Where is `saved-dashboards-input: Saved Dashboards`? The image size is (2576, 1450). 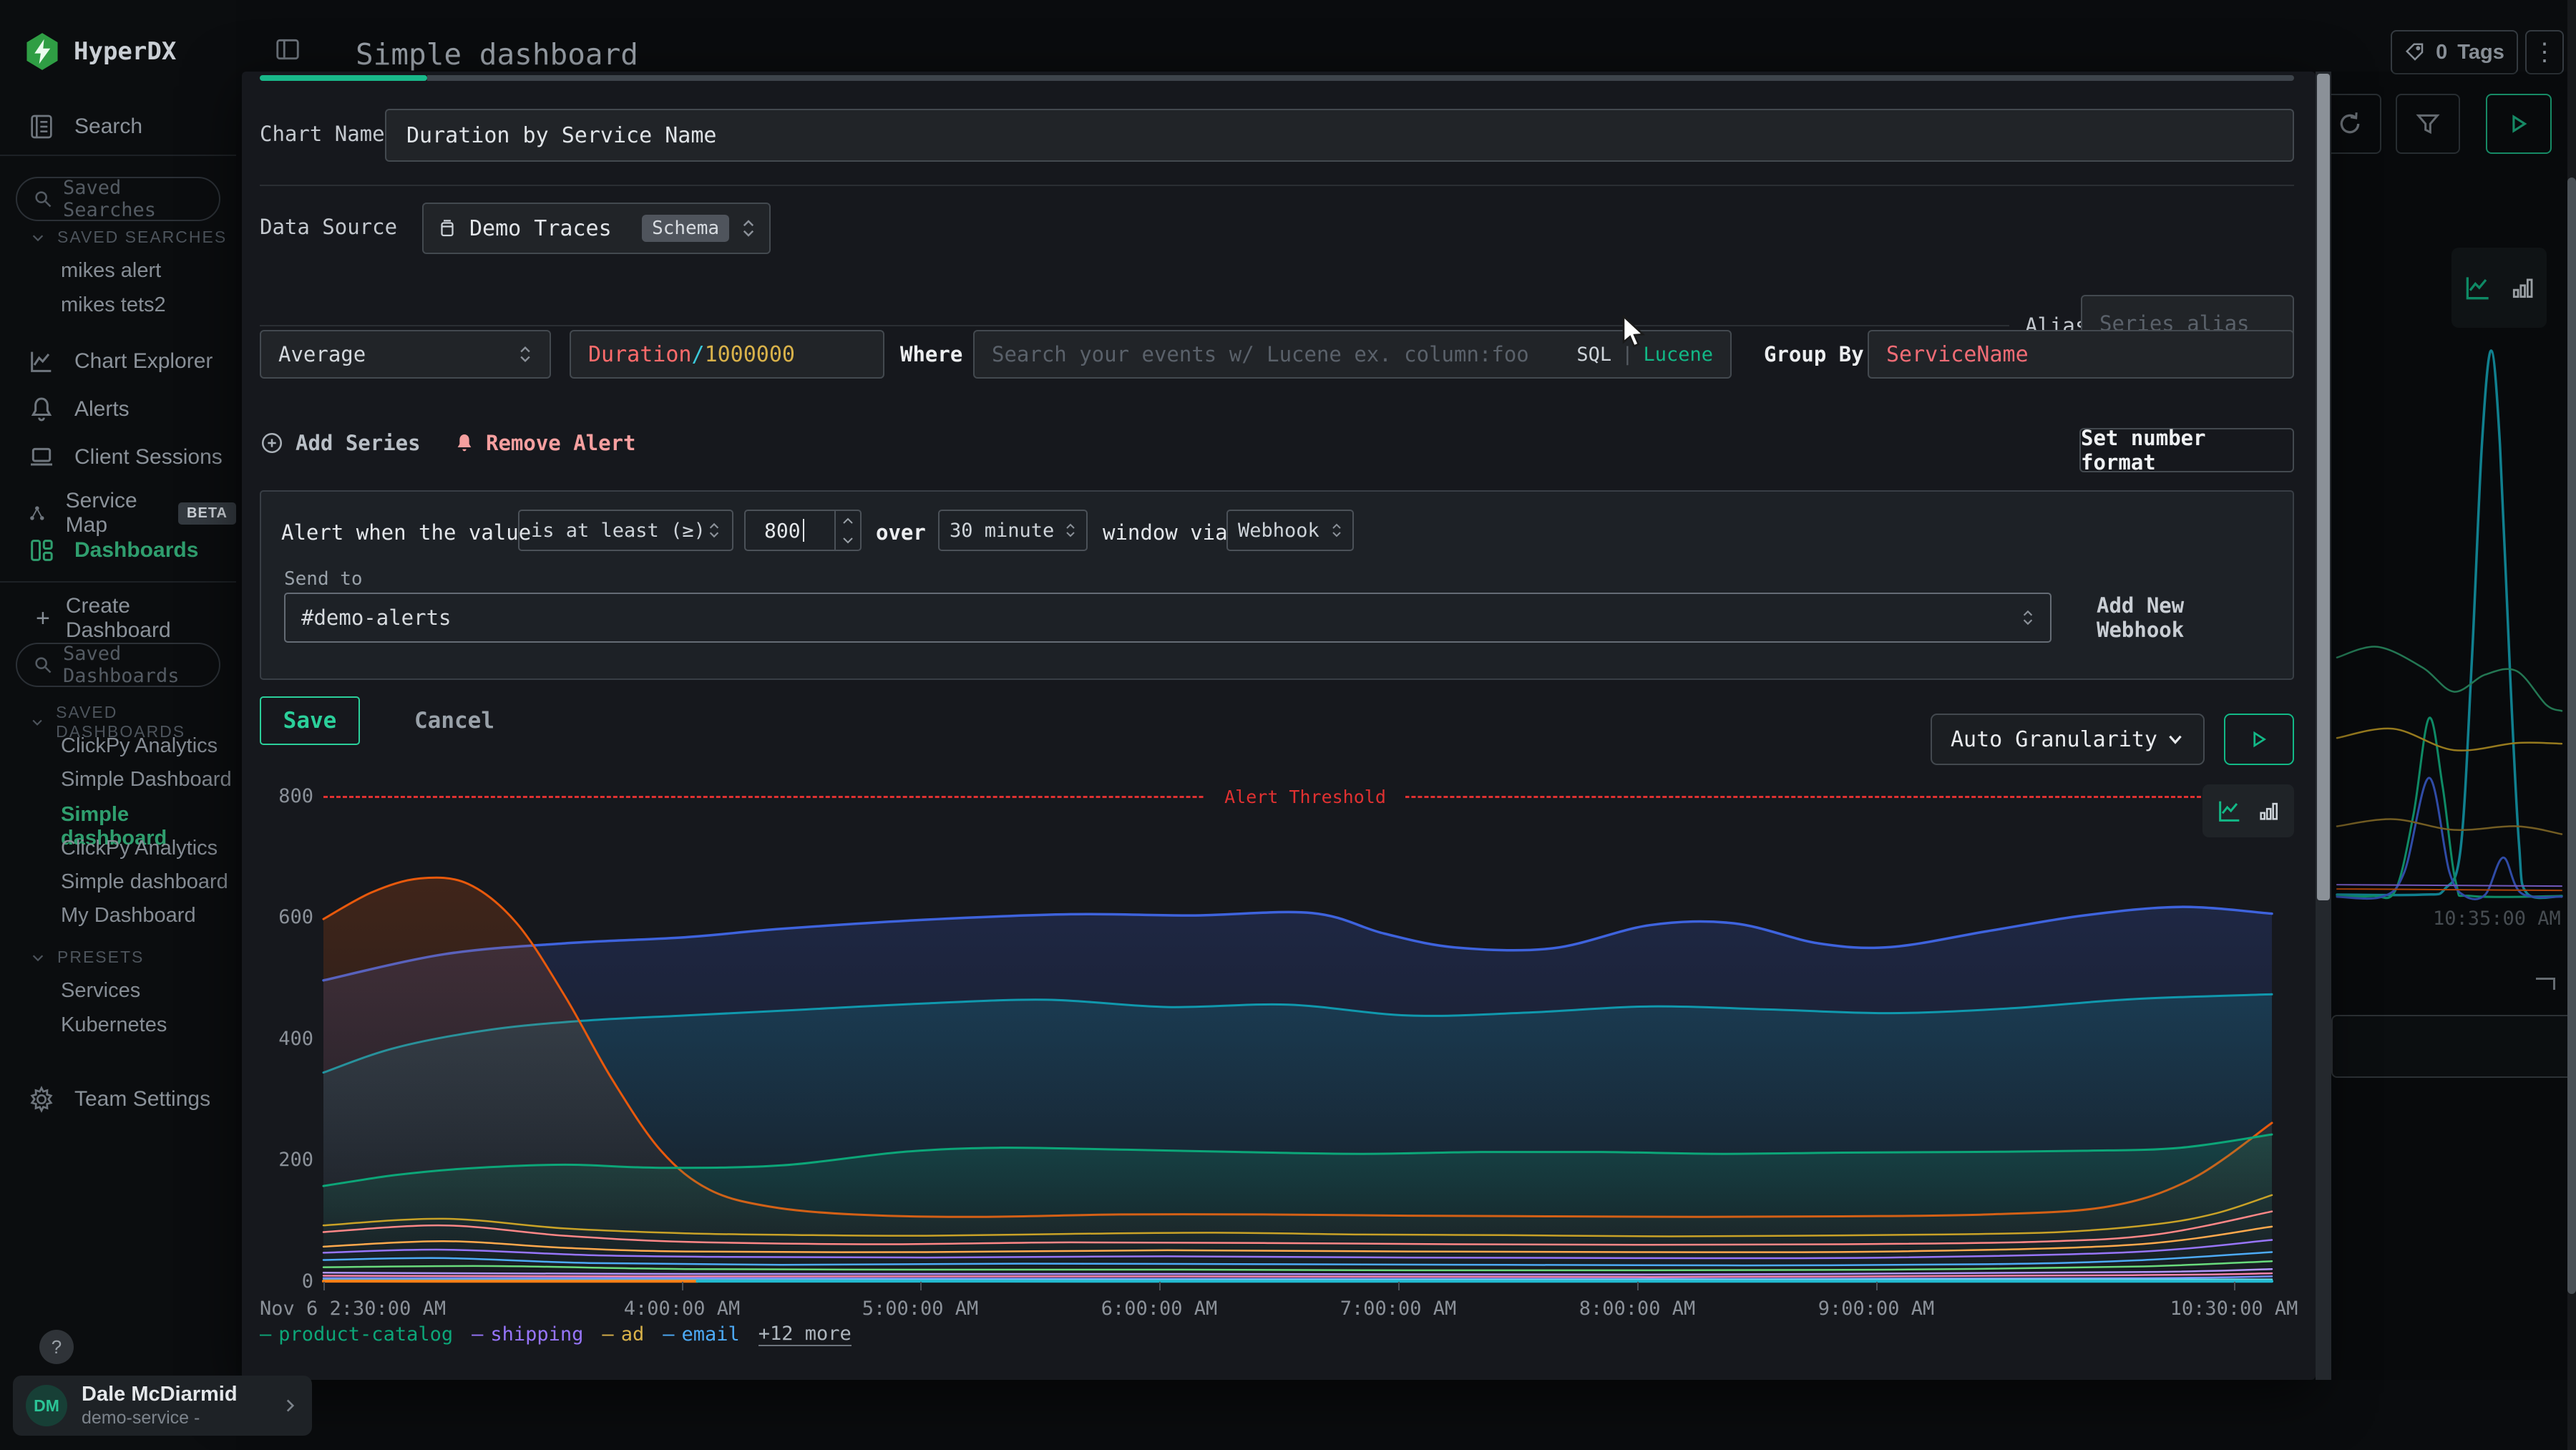 saved-dashboards-input: Saved Dashboards is located at coordinates (118, 665).